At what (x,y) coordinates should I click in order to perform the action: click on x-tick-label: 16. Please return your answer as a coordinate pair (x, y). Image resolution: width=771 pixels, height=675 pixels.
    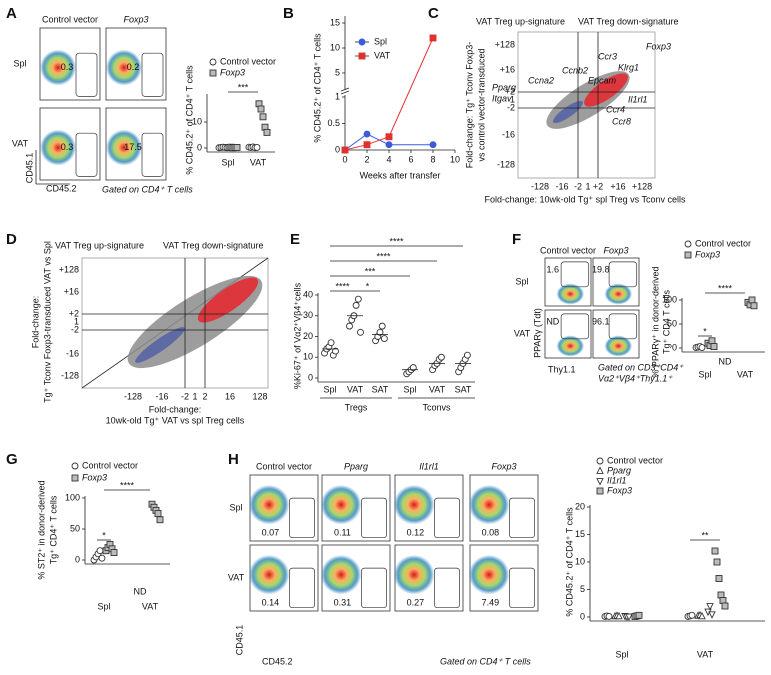
    Looking at the image, I should click on (230, 396).